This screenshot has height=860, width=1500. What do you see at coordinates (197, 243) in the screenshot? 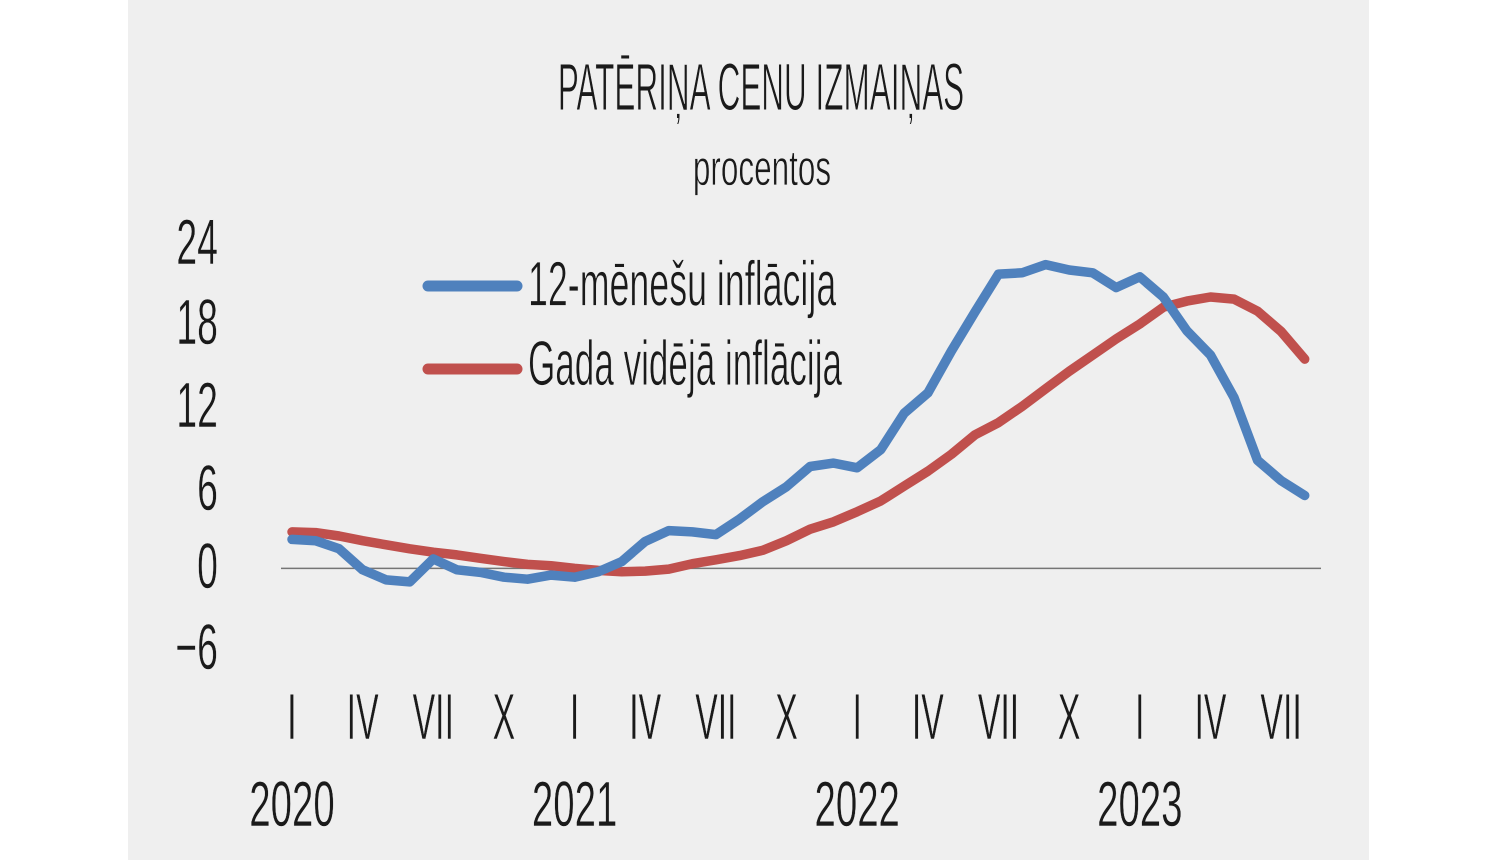
I see `svg-text: 24` at bounding box center [197, 243].